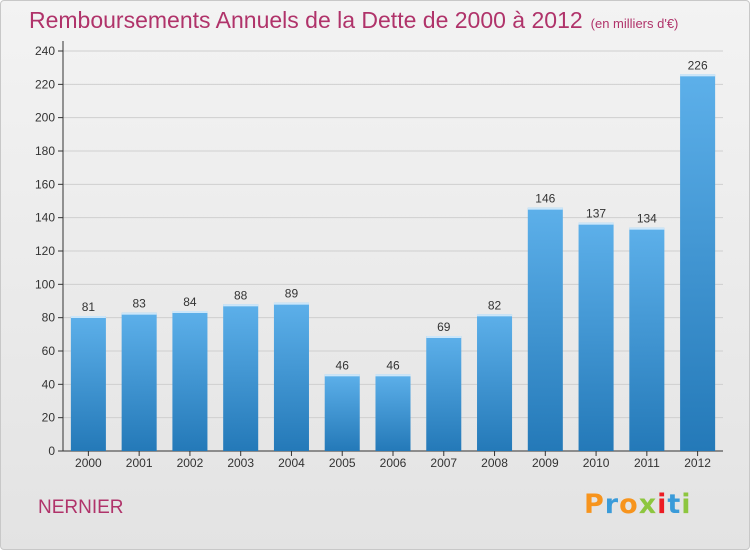 The image size is (750, 550). Describe the element at coordinates (45, 251) in the screenshot. I see `y-tick-label: 120` at that location.